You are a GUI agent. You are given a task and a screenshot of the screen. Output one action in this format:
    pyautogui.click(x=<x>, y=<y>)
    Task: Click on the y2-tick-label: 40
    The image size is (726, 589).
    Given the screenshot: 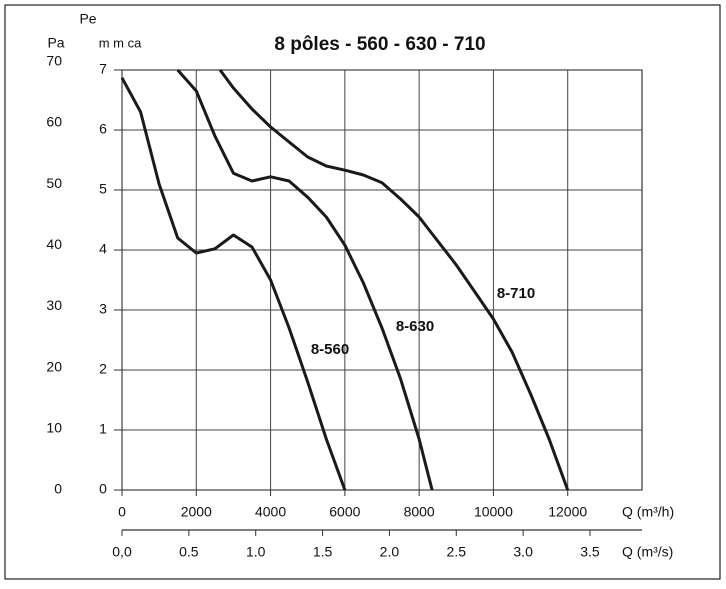 What is the action you would take?
    pyautogui.click(x=54, y=244)
    